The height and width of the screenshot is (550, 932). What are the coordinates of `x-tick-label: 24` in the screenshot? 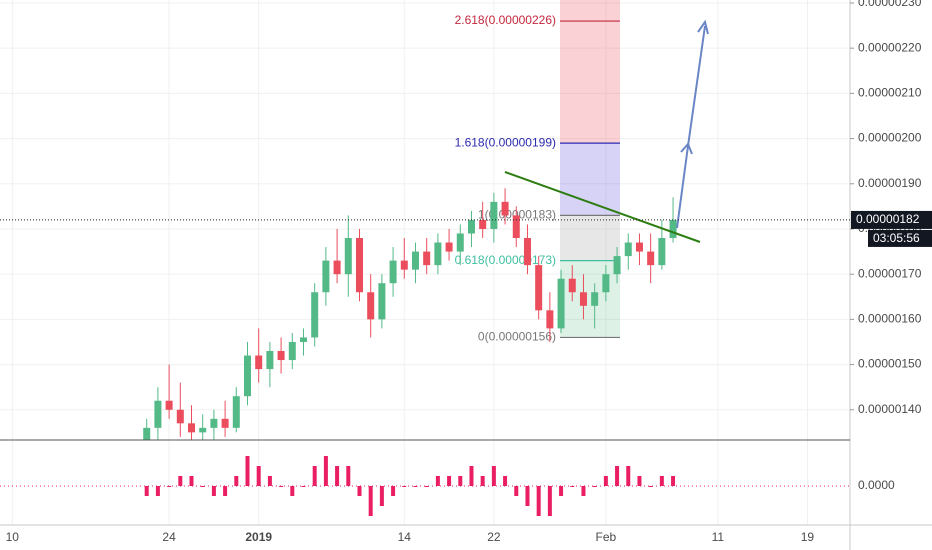 It's located at (169, 537).